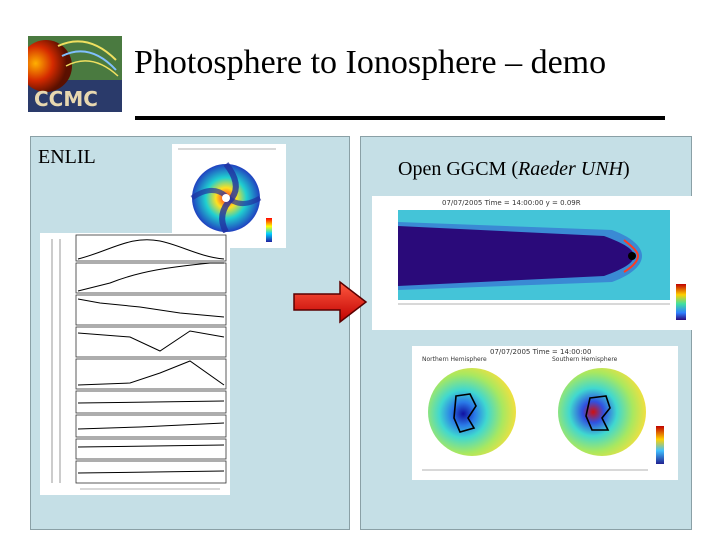 The image size is (720, 540). I want to click on openggcm-label: Open GGCM (Raeder UNH), so click(514, 169).